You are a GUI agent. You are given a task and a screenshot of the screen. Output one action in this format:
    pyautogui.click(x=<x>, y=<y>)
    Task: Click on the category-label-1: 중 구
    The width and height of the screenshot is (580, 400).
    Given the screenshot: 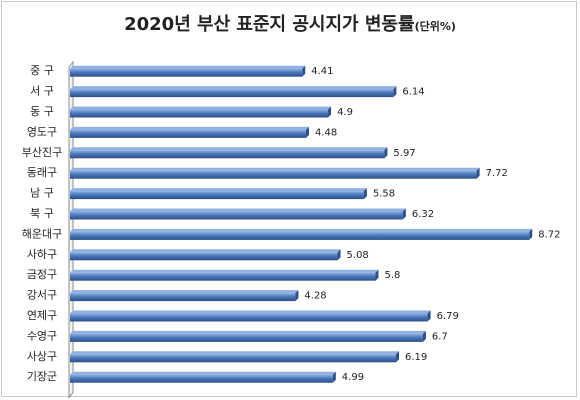 What is the action you would take?
    pyautogui.click(x=42, y=70)
    